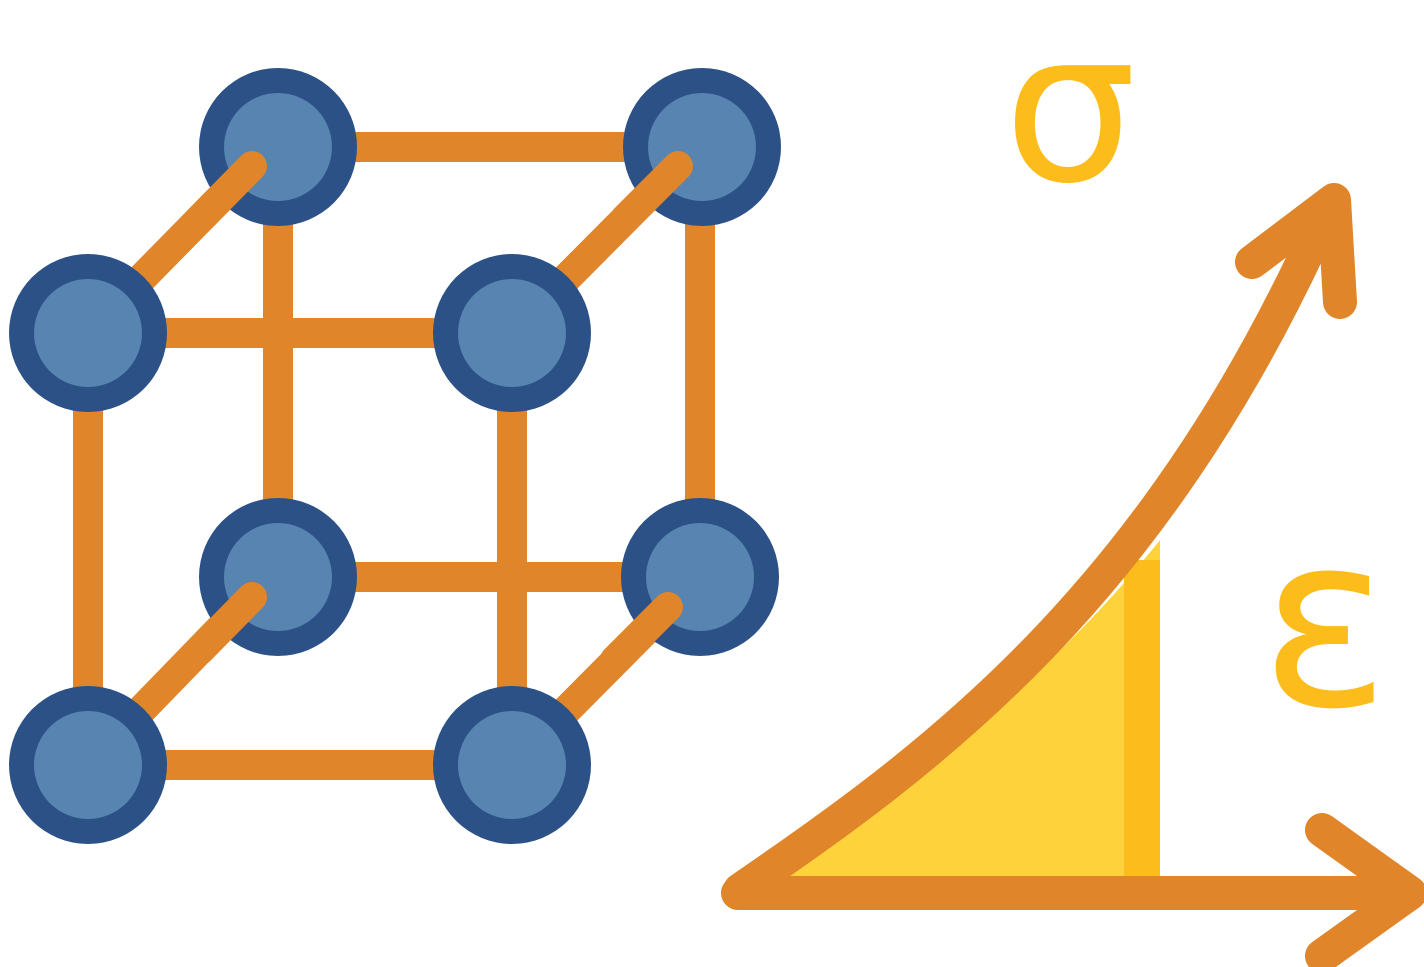 This screenshot has height=967, width=1424. What do you see at coordinates (1142, 724) in the screenshot?
I see `curve-area-edge` at bounding box center [1142, 724].